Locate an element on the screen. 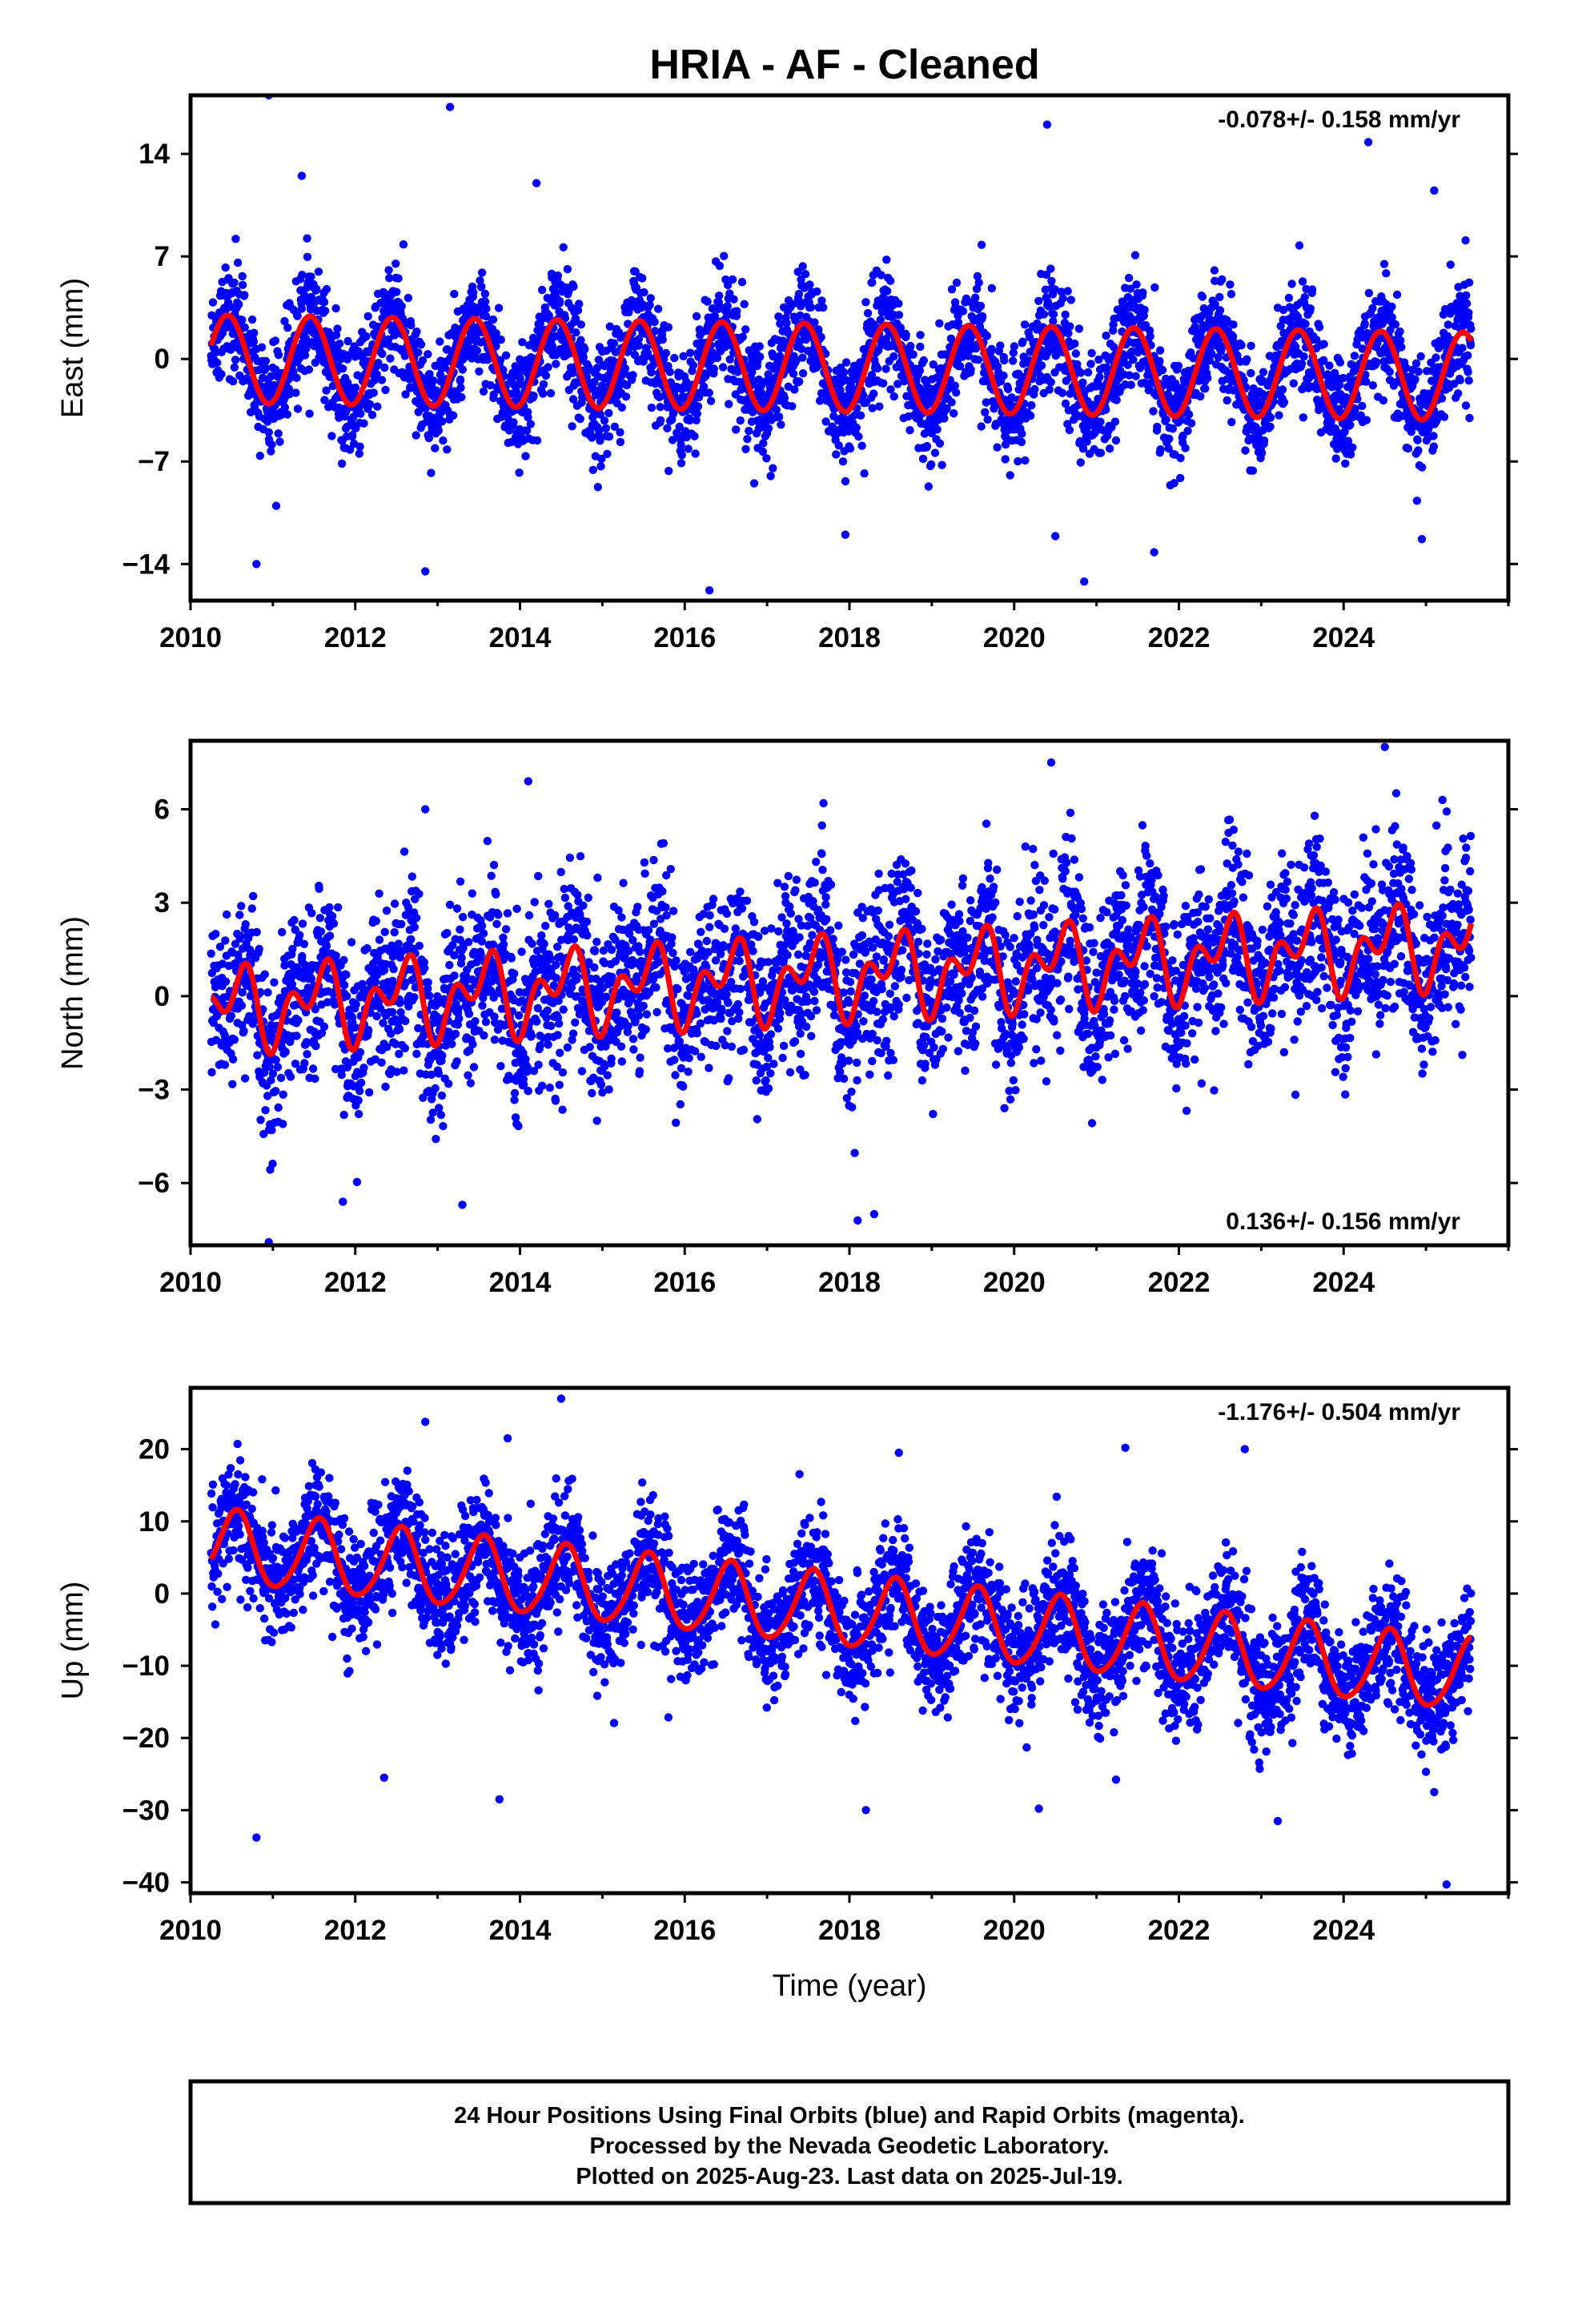 Image resolution: width=1582 pixels, height=2324 pixels. y-tick-label: 0 is located at coordinates (162, 359).